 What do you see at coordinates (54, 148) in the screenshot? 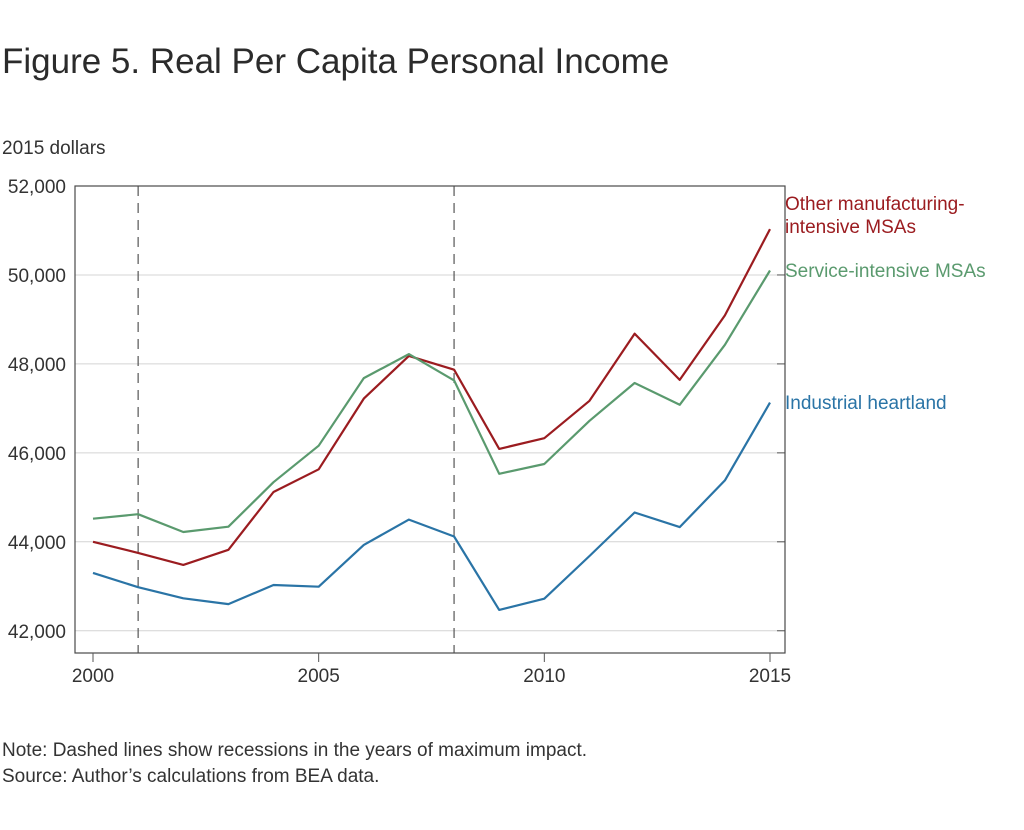
I see `y-axis-units-label: 2015 dollars` at bounding box center [54, 148].